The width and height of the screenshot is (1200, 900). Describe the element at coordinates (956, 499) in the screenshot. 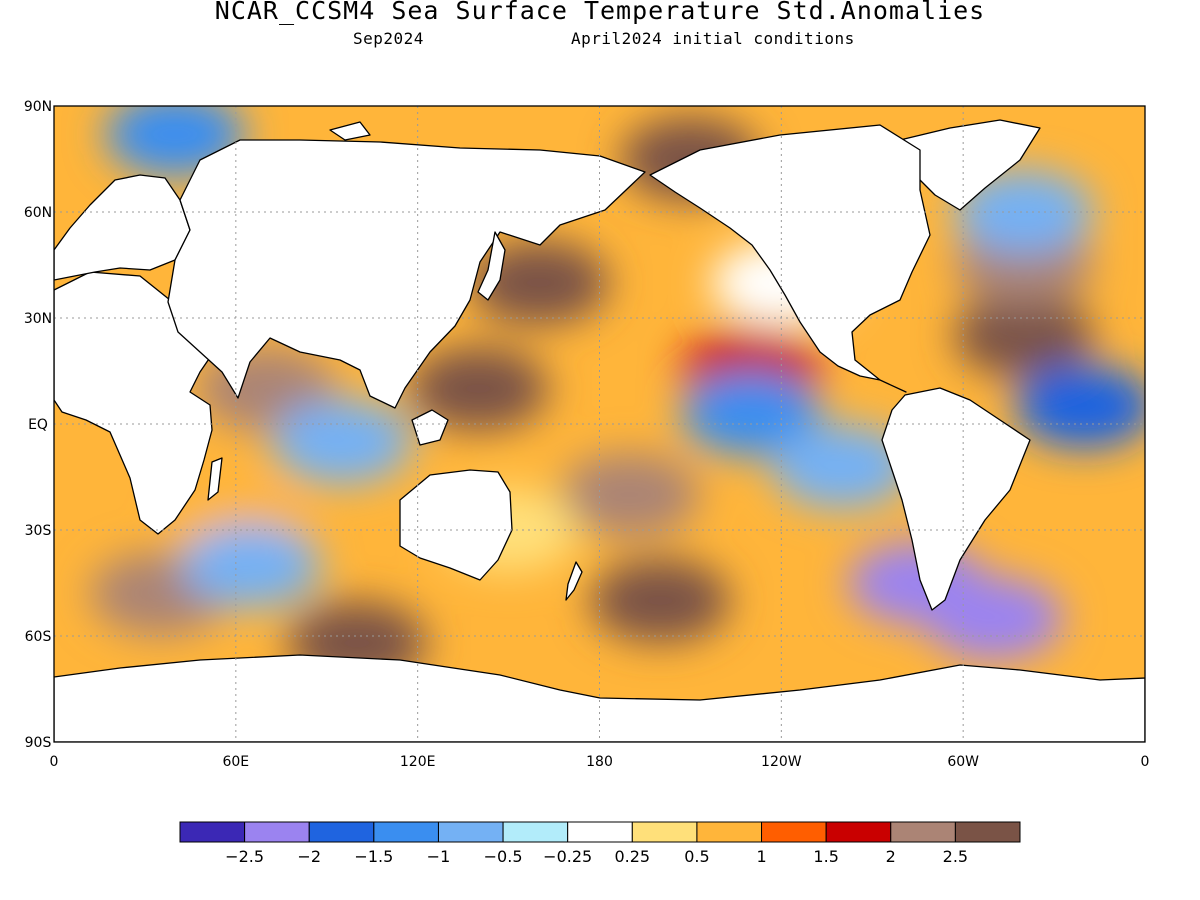

I see `landmass-south-america` at that location.